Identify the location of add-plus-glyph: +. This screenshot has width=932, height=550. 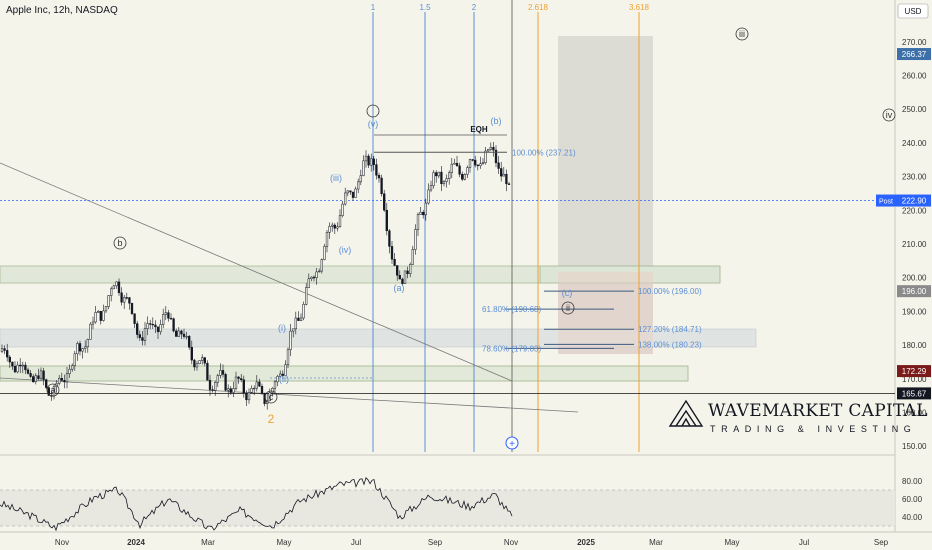
(512, 444).